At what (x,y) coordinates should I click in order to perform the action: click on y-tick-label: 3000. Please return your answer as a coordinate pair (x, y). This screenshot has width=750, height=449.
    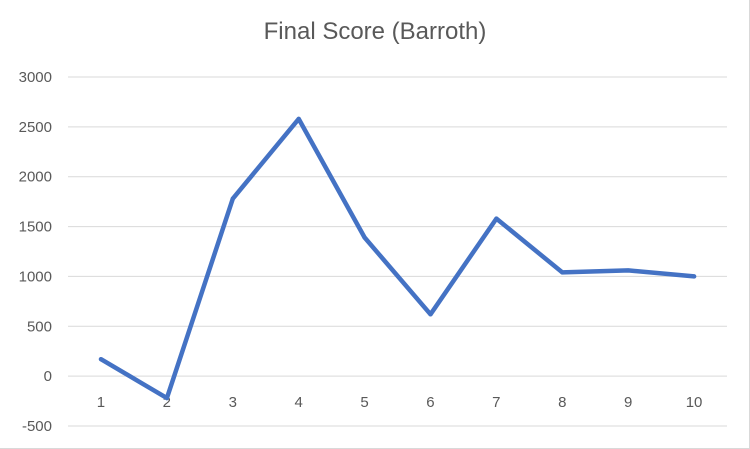
    Looking at the image, I should click on (35, 77).